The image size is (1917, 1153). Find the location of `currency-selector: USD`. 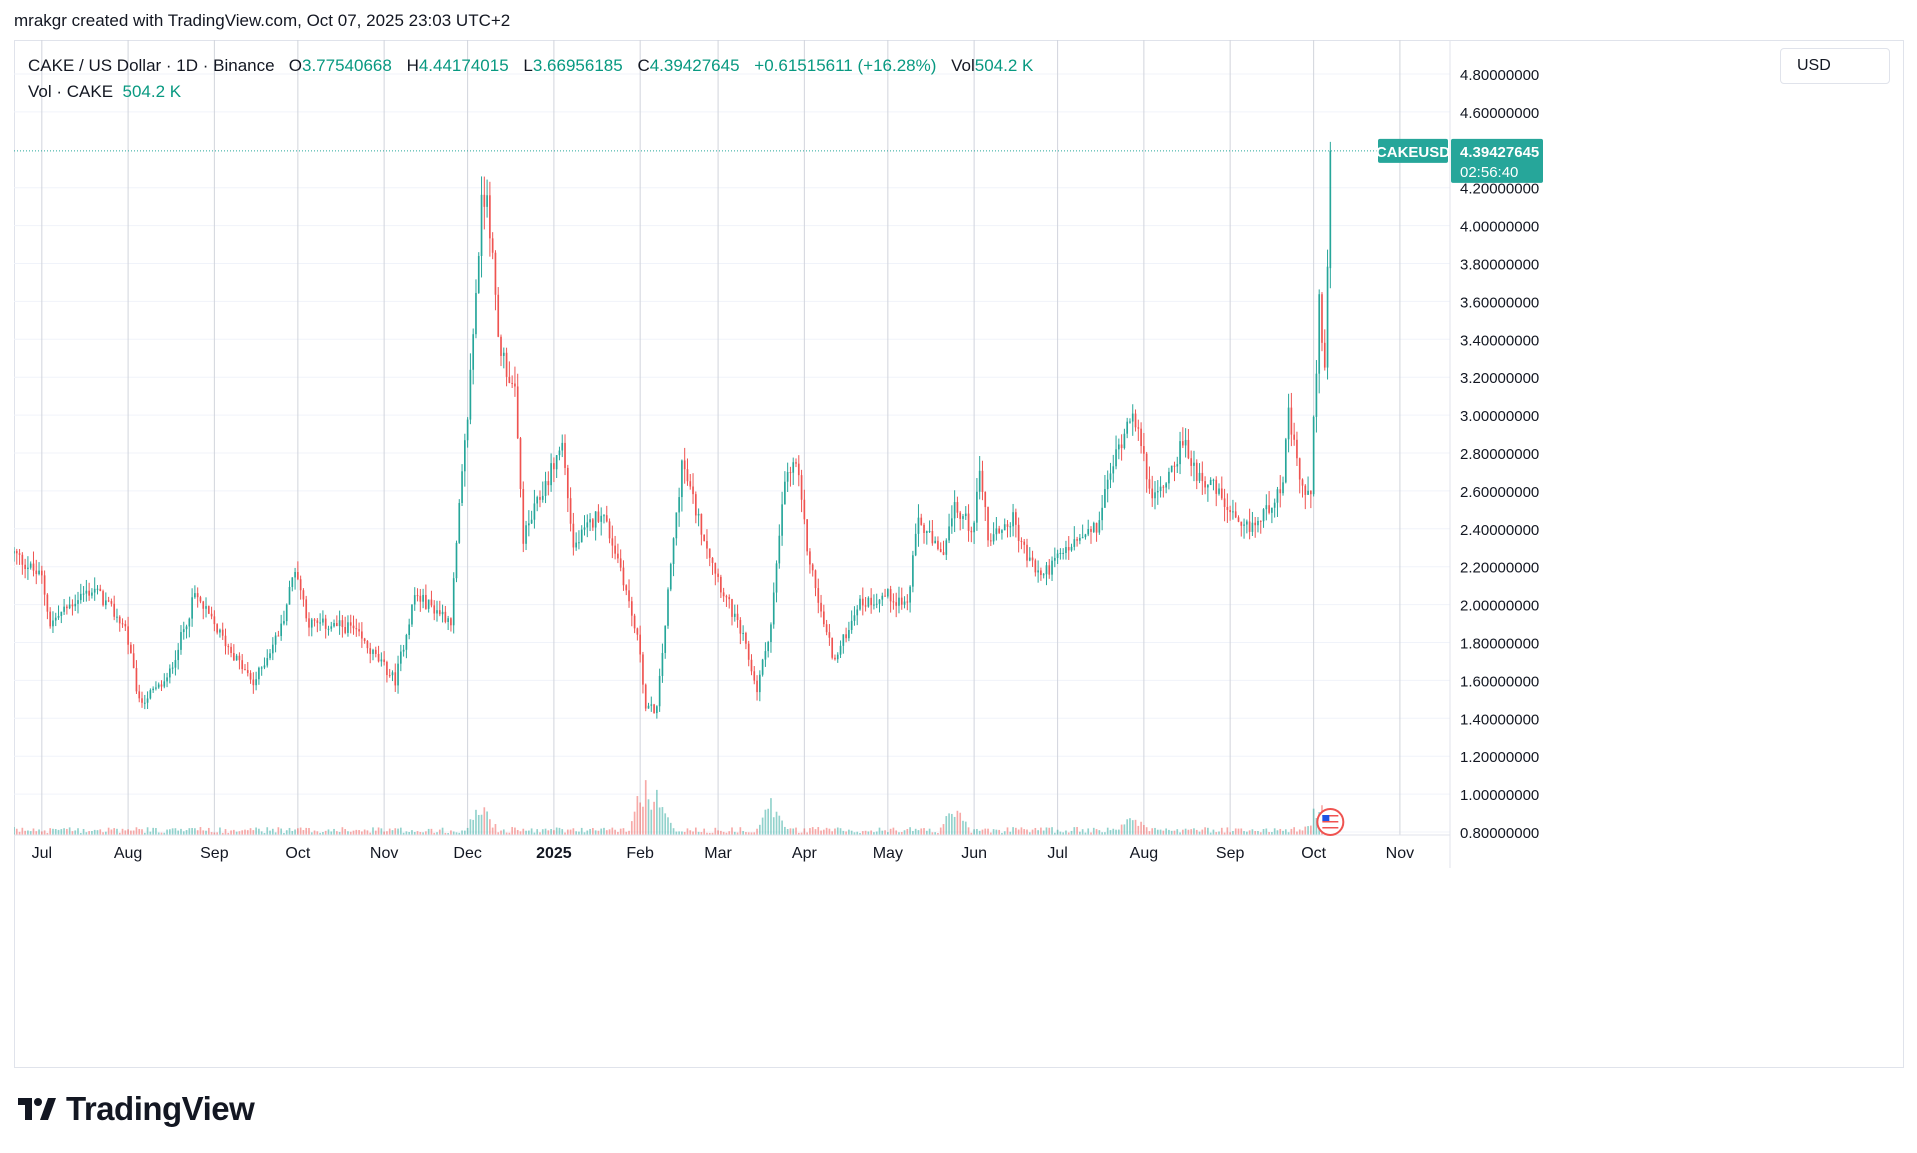

currency-selector: USD is located at coordinates (1835, 66).